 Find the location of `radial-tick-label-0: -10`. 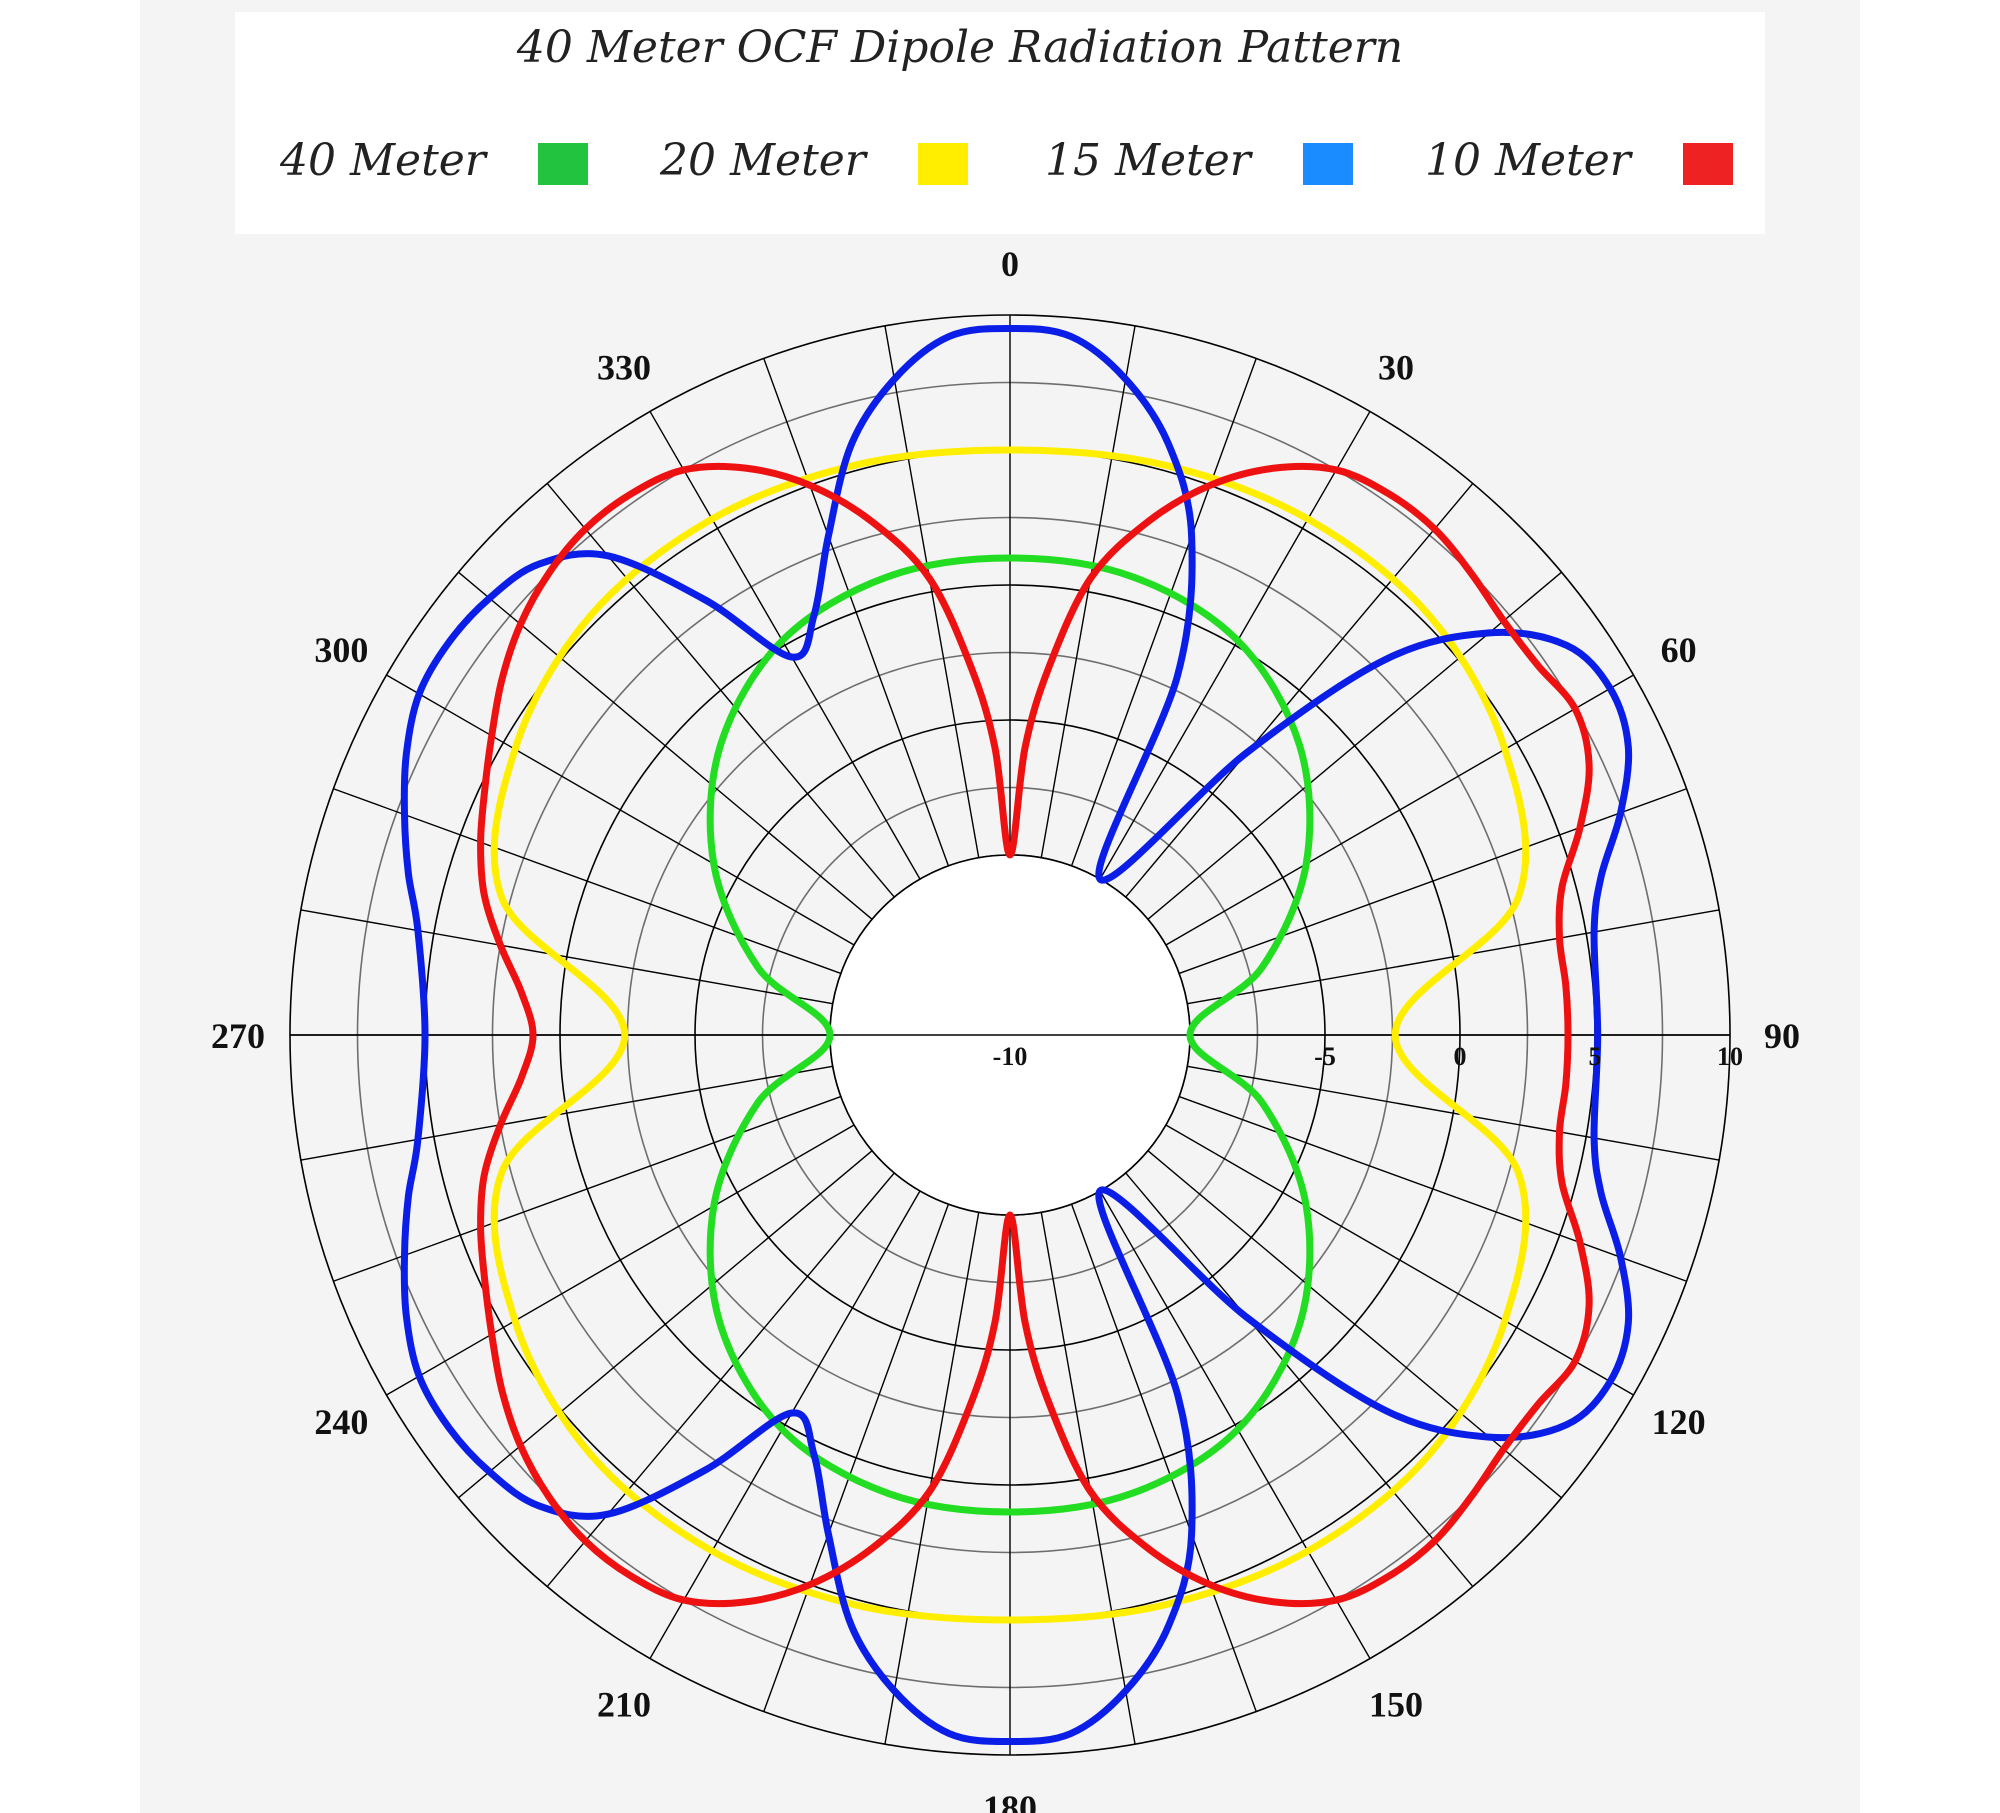

radial-tick-label-0: -10 is located at coordinates (1010, 1056).